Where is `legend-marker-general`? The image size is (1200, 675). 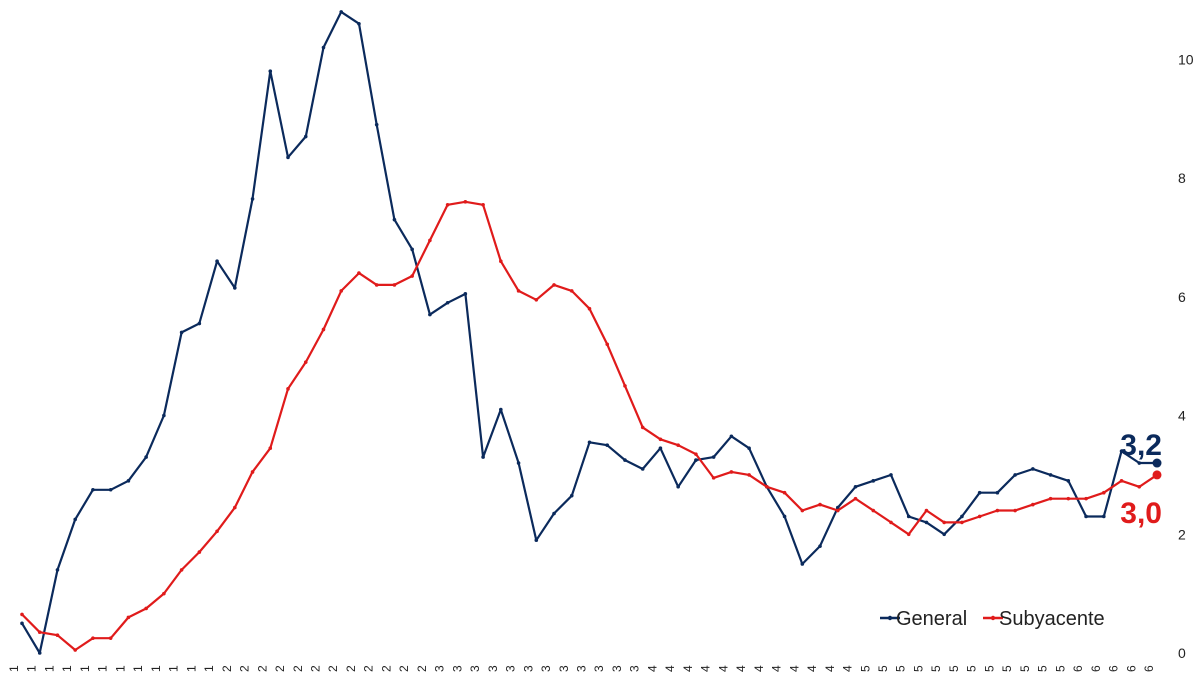
legend-marker-general is located at coordinates (890, 618).